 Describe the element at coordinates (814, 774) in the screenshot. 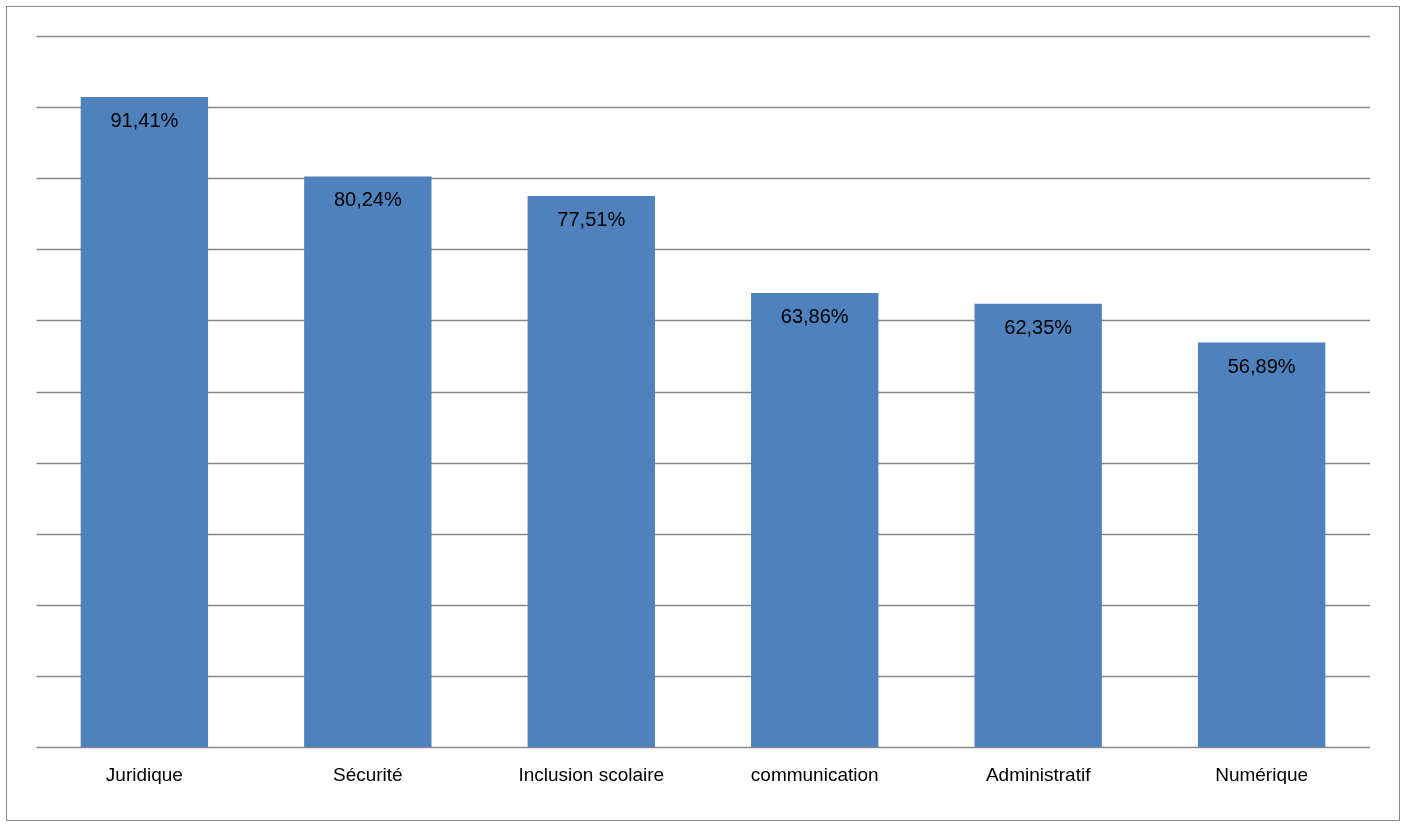

I see `x-tick-label: communication` at that location.